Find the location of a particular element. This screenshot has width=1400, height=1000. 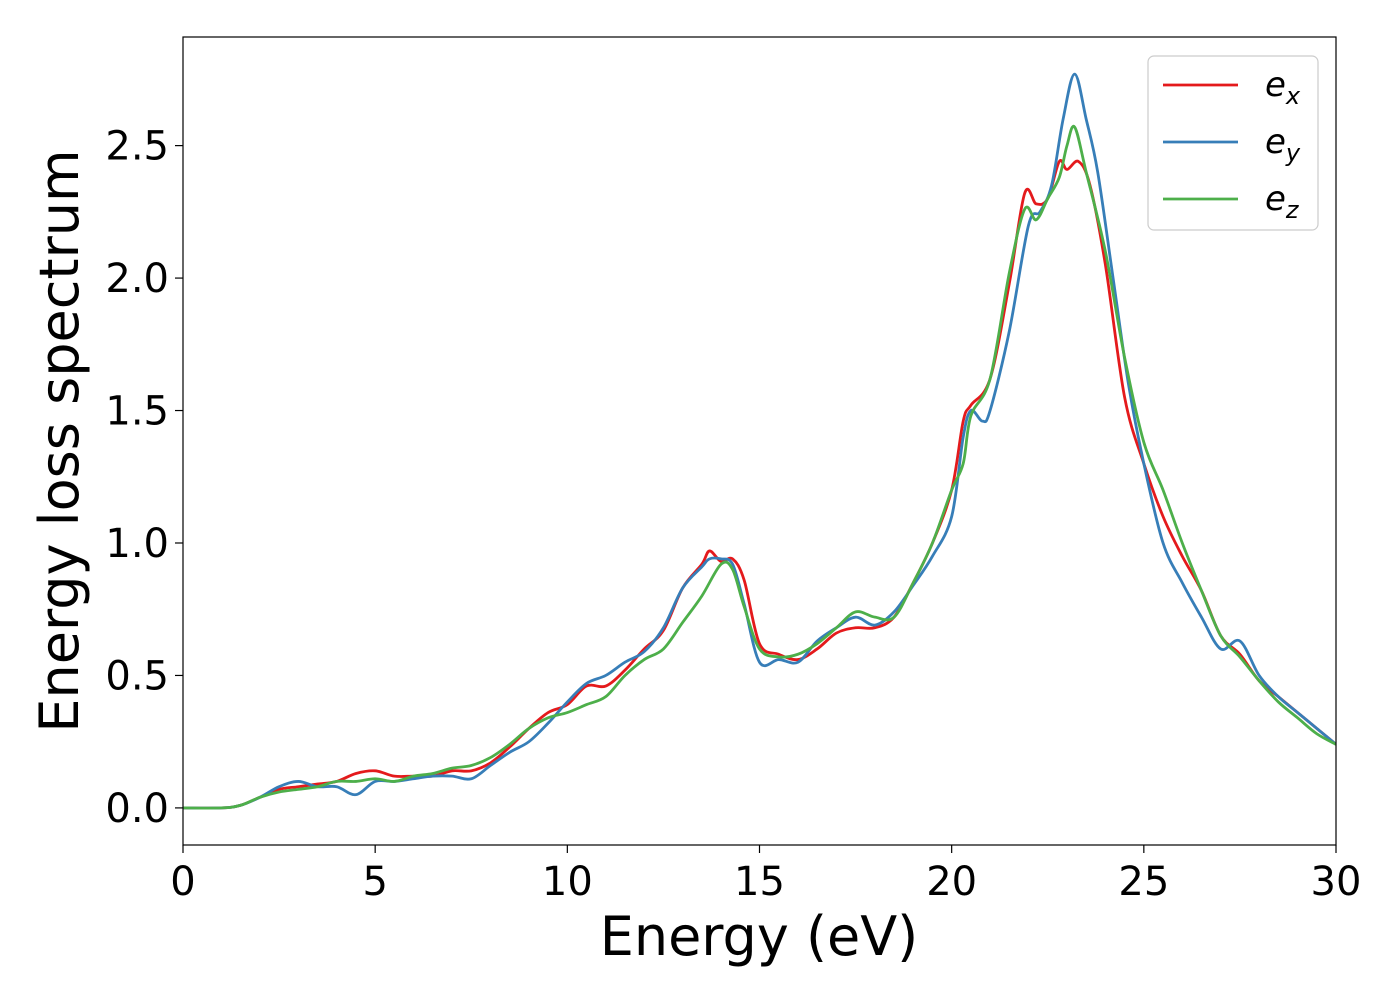

x-axis: 0 5 10 15 20 25 30 is located at coordinates (765, 875).